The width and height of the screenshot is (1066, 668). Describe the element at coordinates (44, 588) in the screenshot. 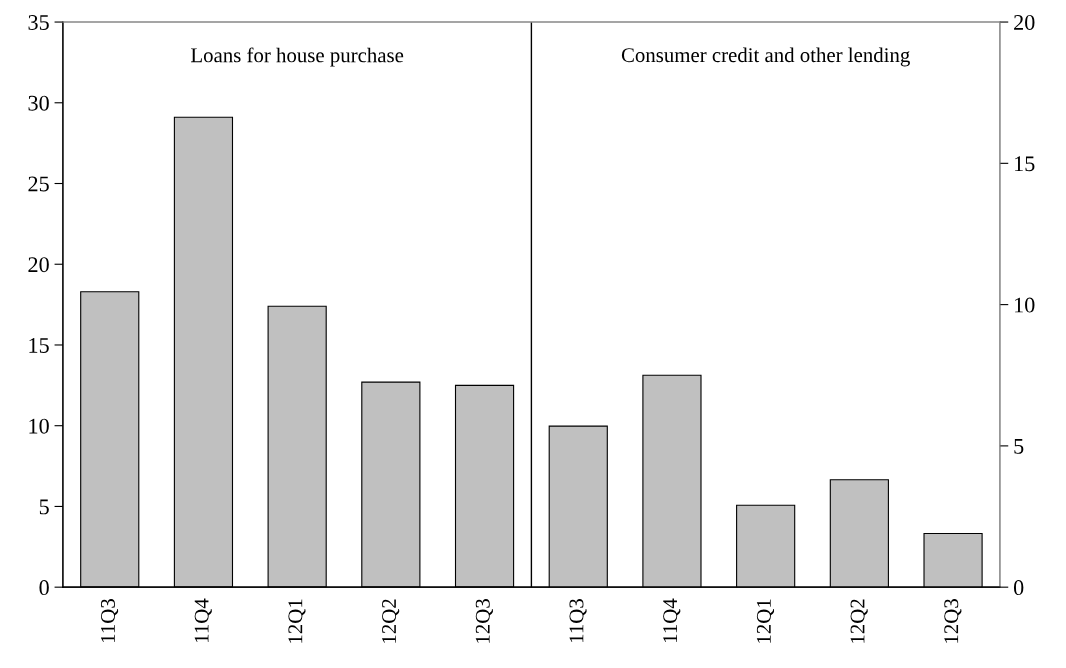

I see `y-tick-label: 0` at that location.